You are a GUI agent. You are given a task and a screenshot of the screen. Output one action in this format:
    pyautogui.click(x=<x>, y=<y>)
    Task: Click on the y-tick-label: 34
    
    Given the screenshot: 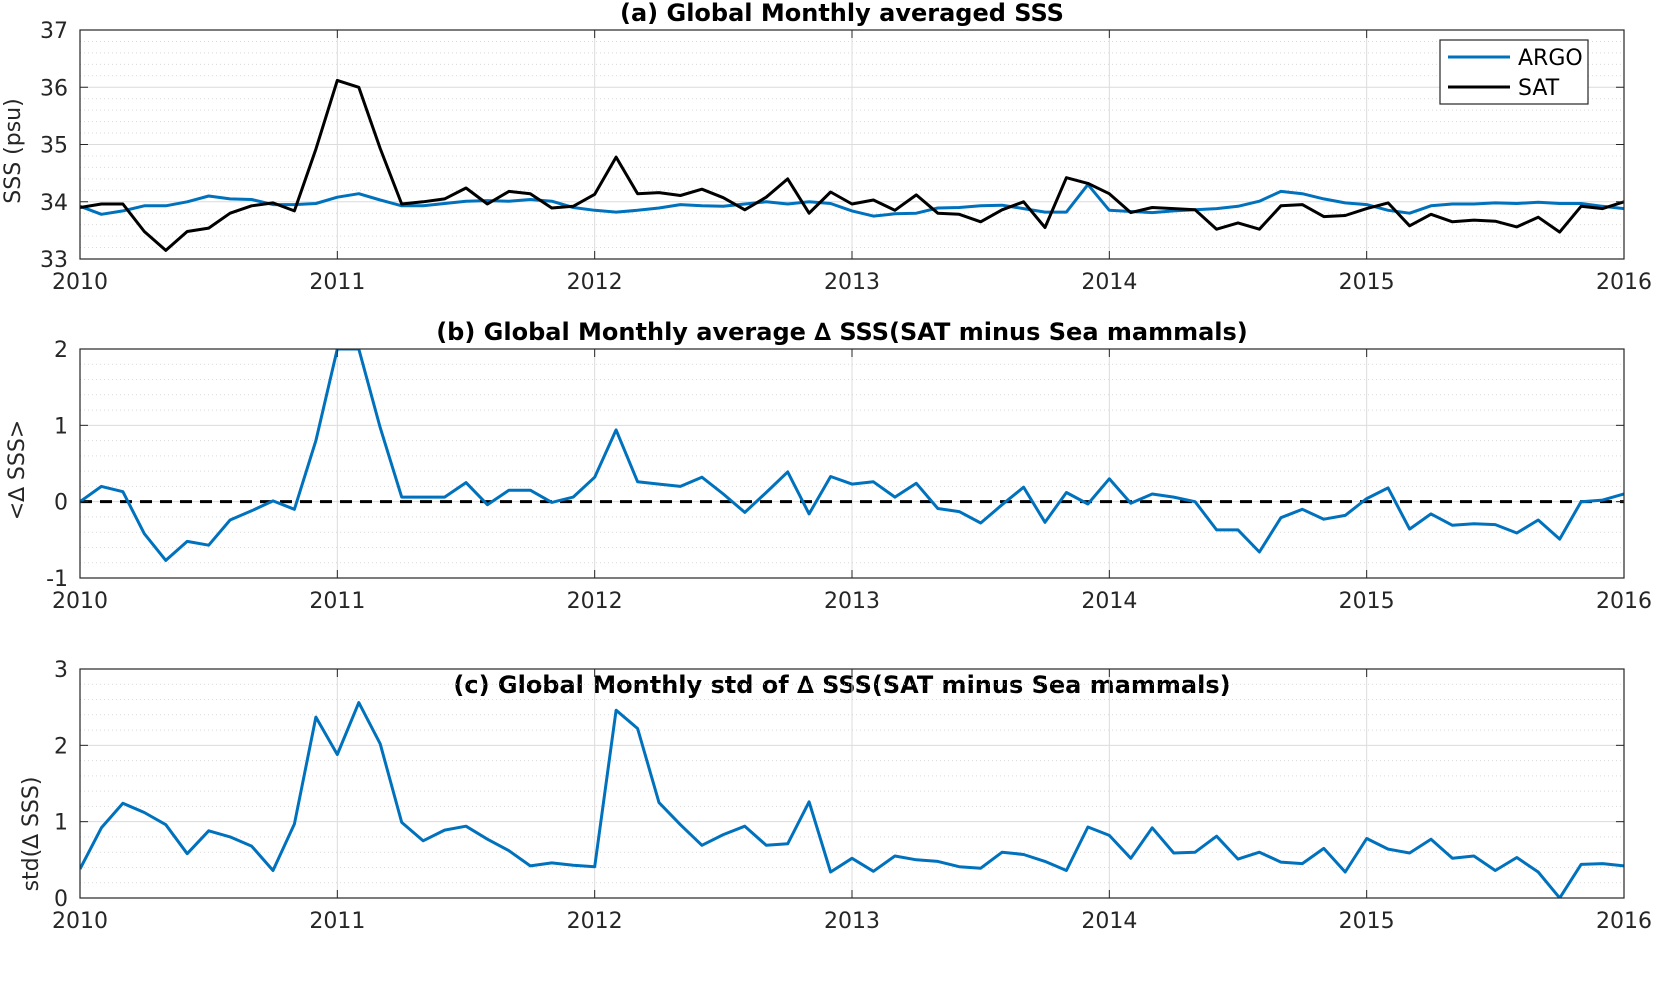 What is the action you would take?
    pyautogui.click(x=54, y=203)
    